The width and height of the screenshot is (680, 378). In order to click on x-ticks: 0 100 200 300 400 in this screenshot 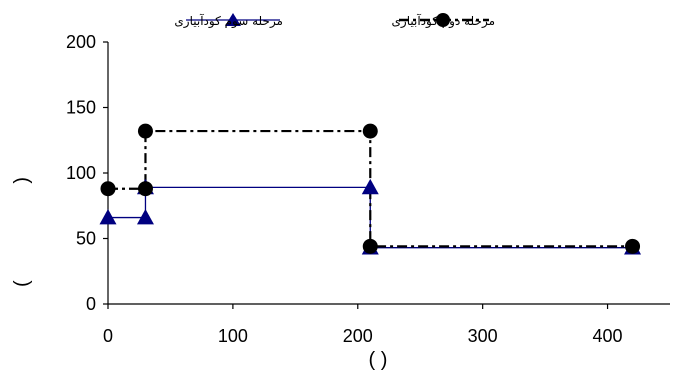, I will do `click(363, 325)`.